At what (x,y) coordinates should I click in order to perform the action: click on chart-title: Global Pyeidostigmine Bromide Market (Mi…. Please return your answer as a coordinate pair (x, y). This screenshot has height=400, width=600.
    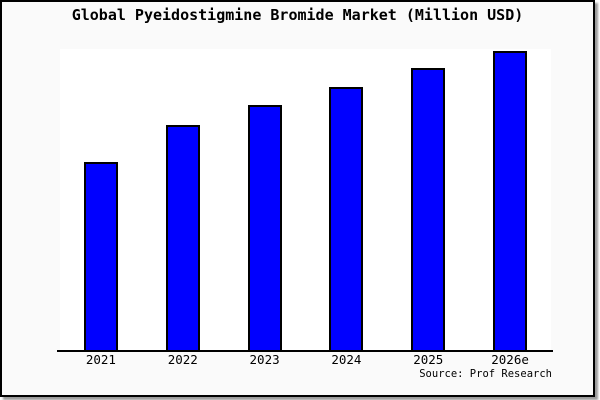
    Looking at the image, I should click on (297, 15).